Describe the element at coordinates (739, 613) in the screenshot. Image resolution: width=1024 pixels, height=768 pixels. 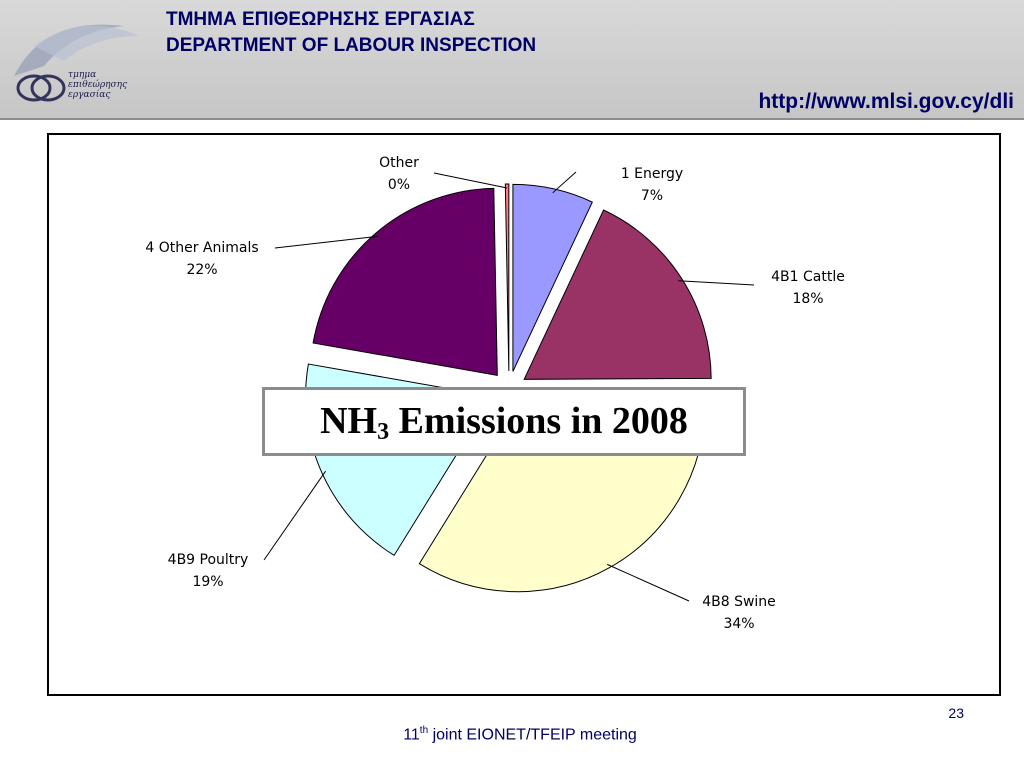
I see `slice-label-4b8-swine: 4B8 Swine 34%` at that location.